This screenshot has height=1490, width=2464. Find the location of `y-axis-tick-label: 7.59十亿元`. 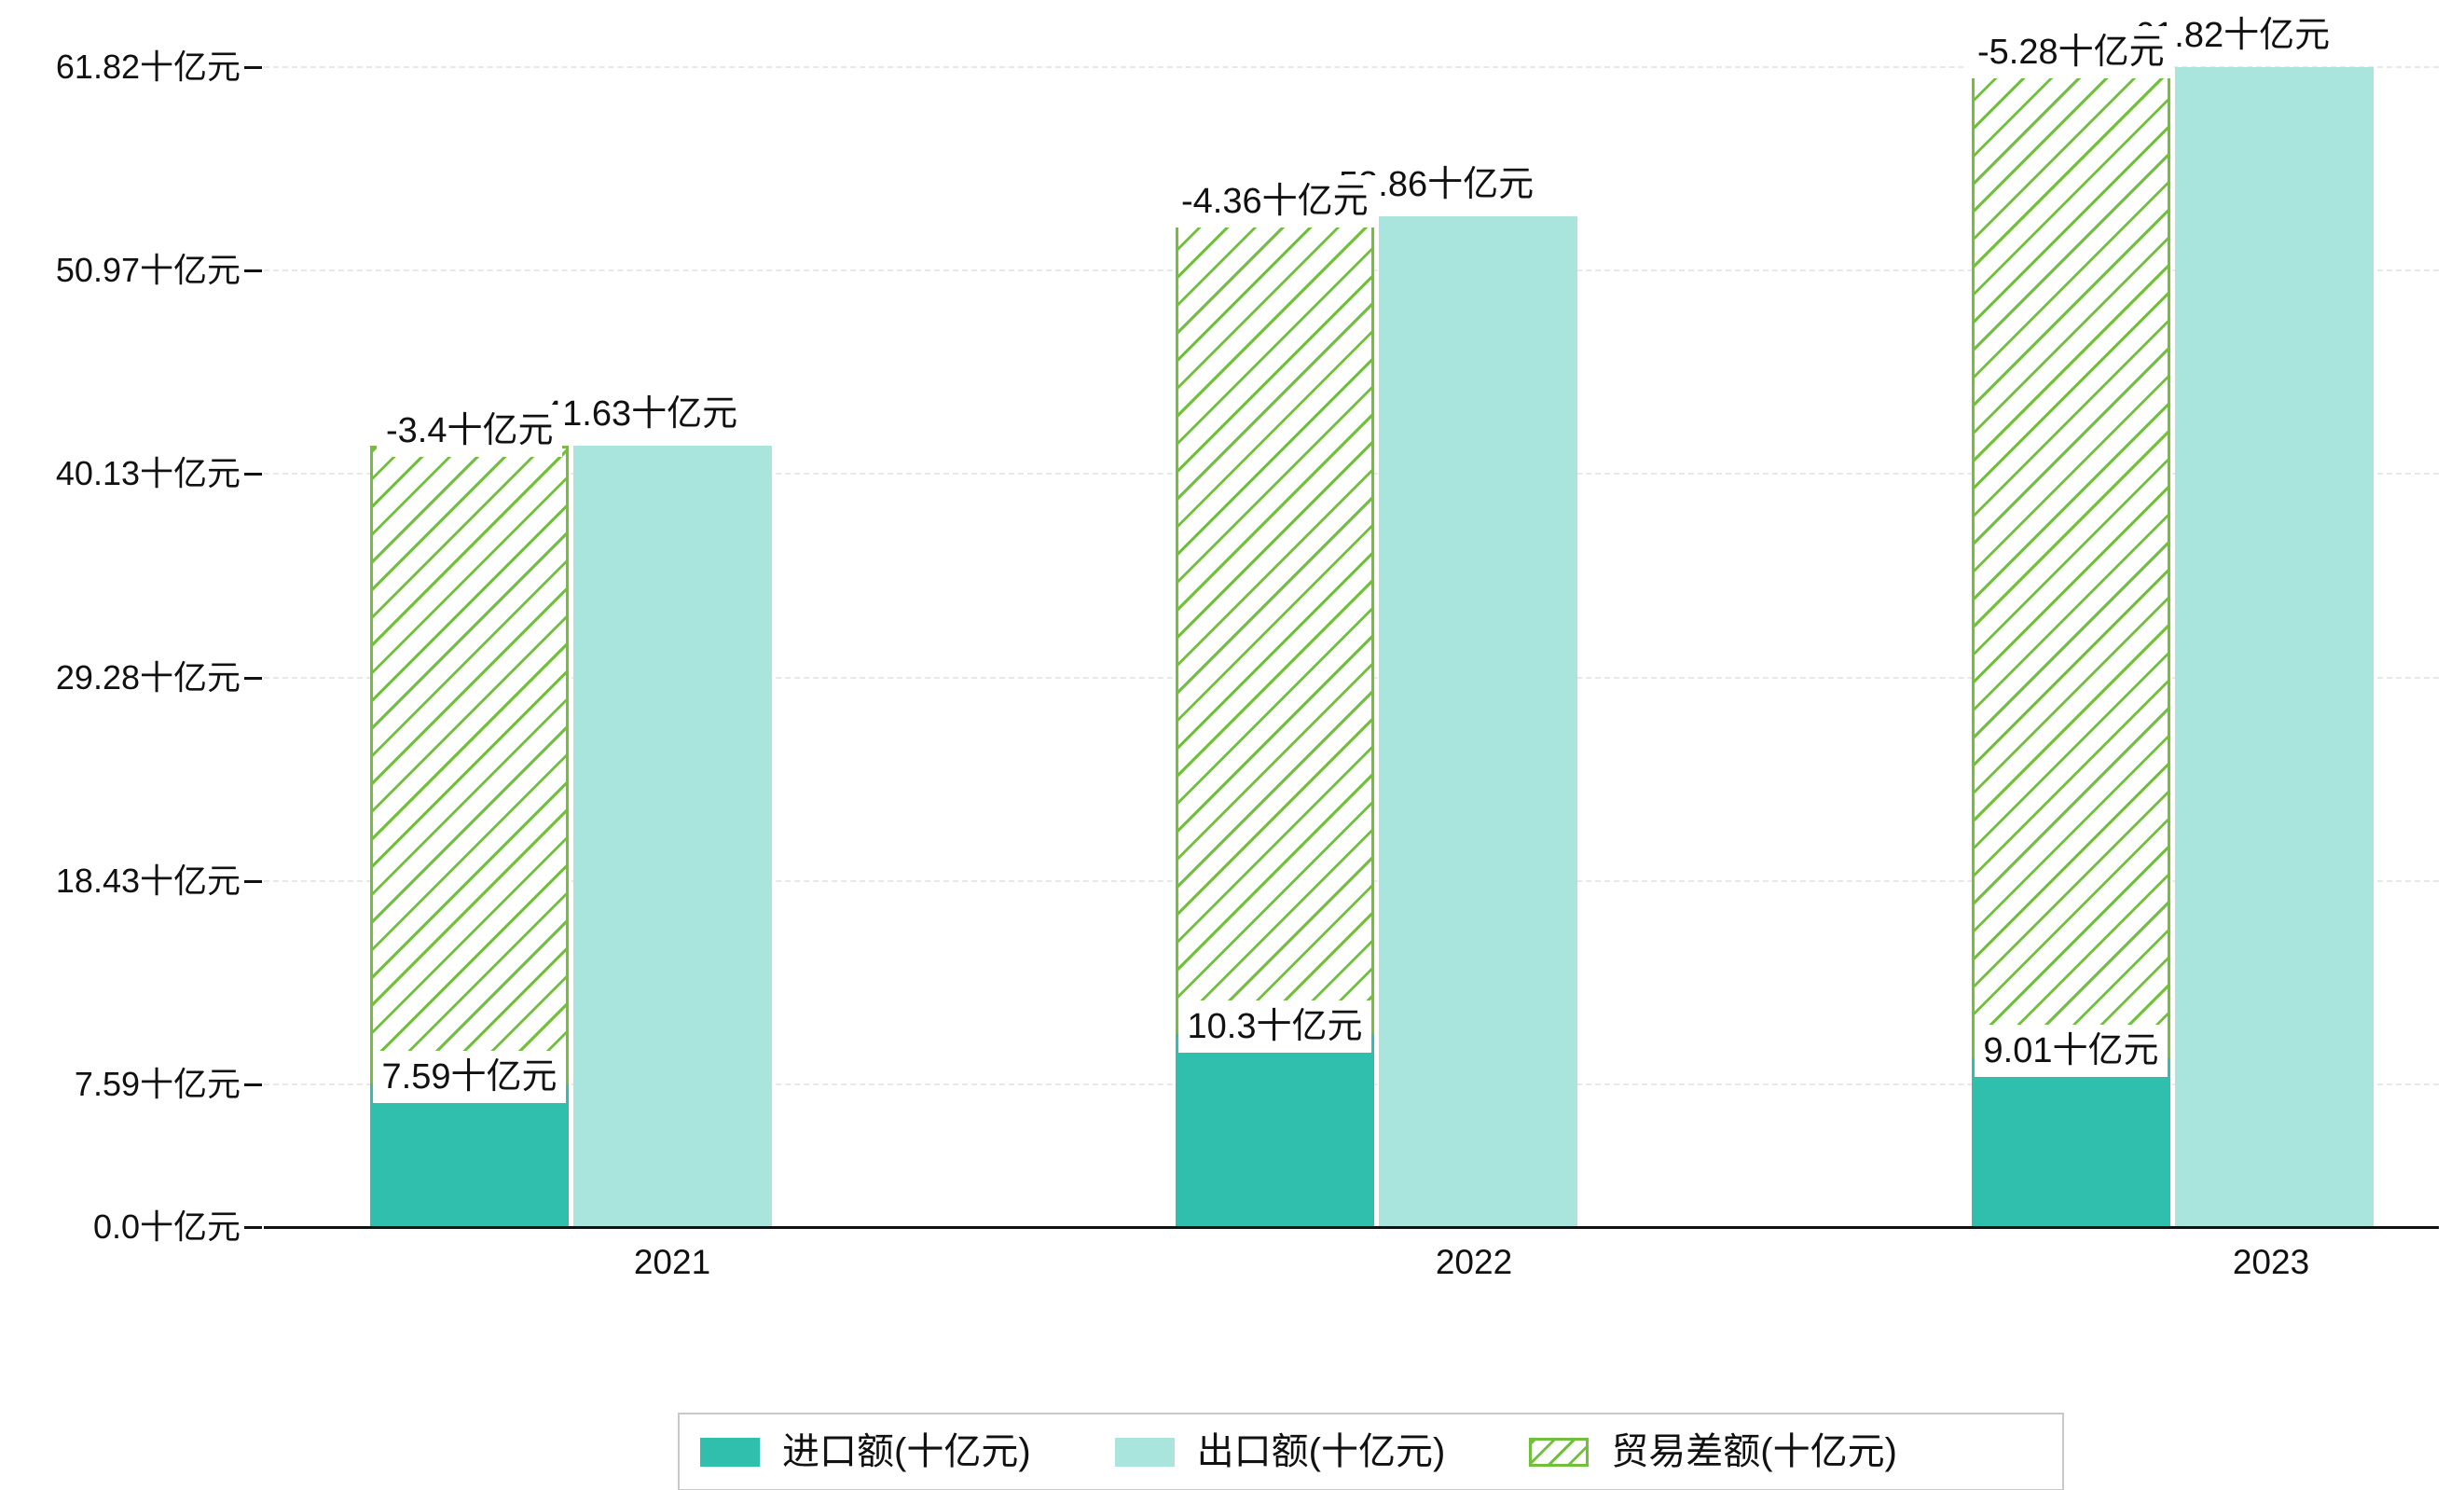

y-axis-tick-label: 7.59十亿元 is located at coordinates (157, 1084).